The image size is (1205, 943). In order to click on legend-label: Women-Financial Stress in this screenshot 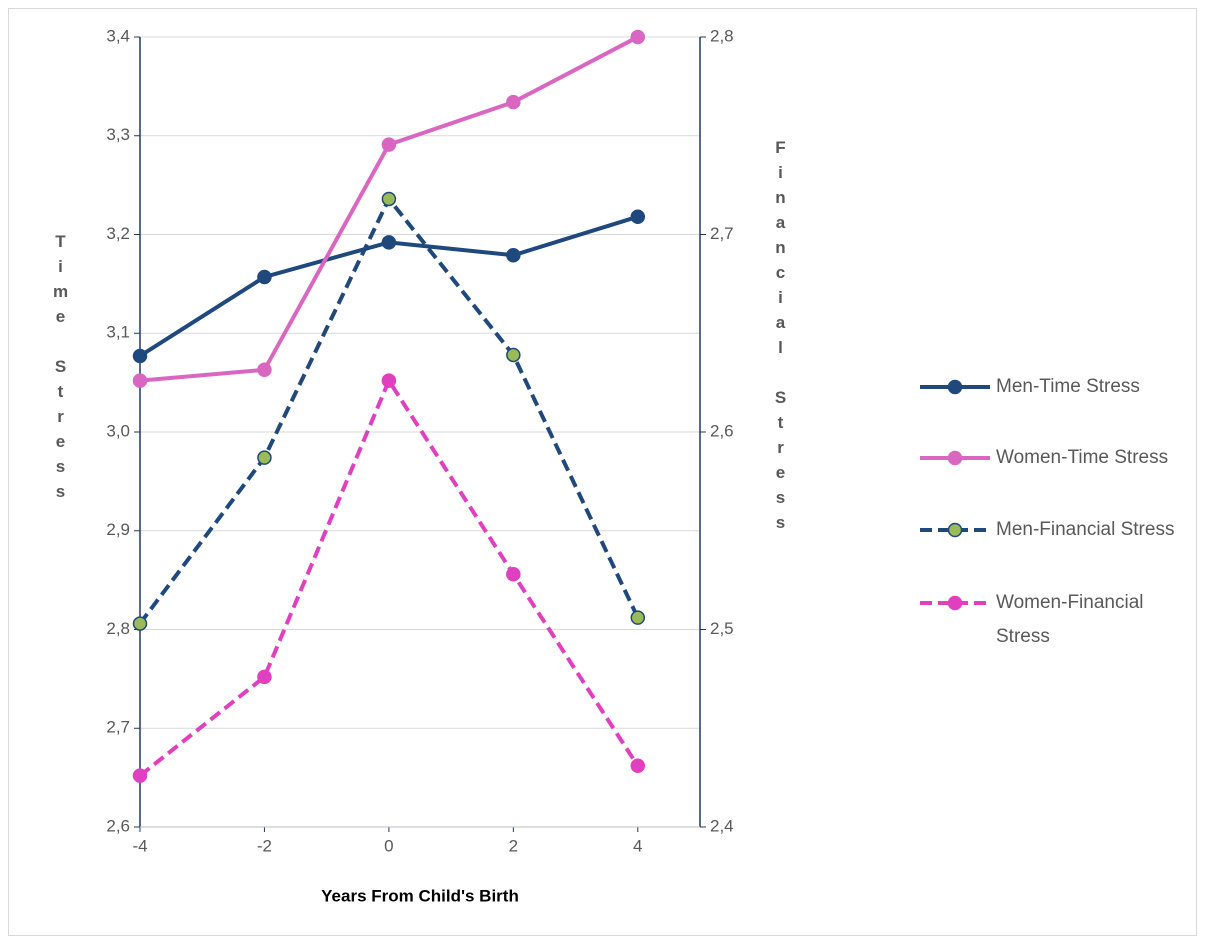, I will do `click(1070, 619)`.